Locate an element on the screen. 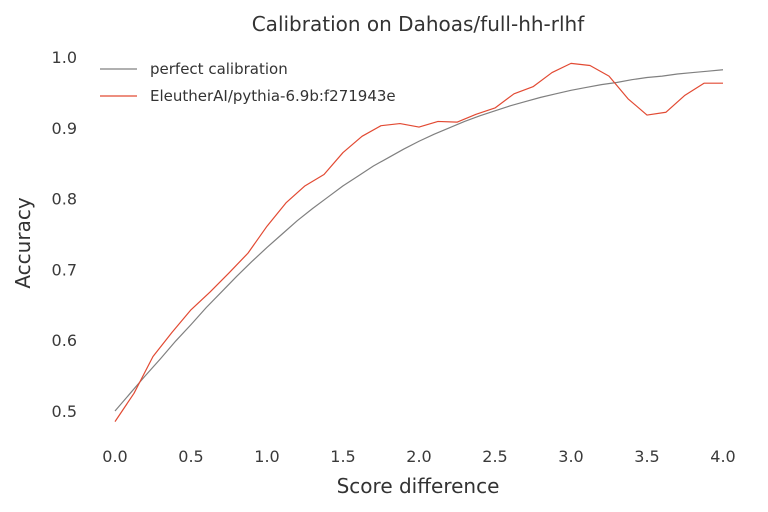  legend-label: EleutherAI/pythia-6.9b:f271943e is located at coordinates (273, 96).